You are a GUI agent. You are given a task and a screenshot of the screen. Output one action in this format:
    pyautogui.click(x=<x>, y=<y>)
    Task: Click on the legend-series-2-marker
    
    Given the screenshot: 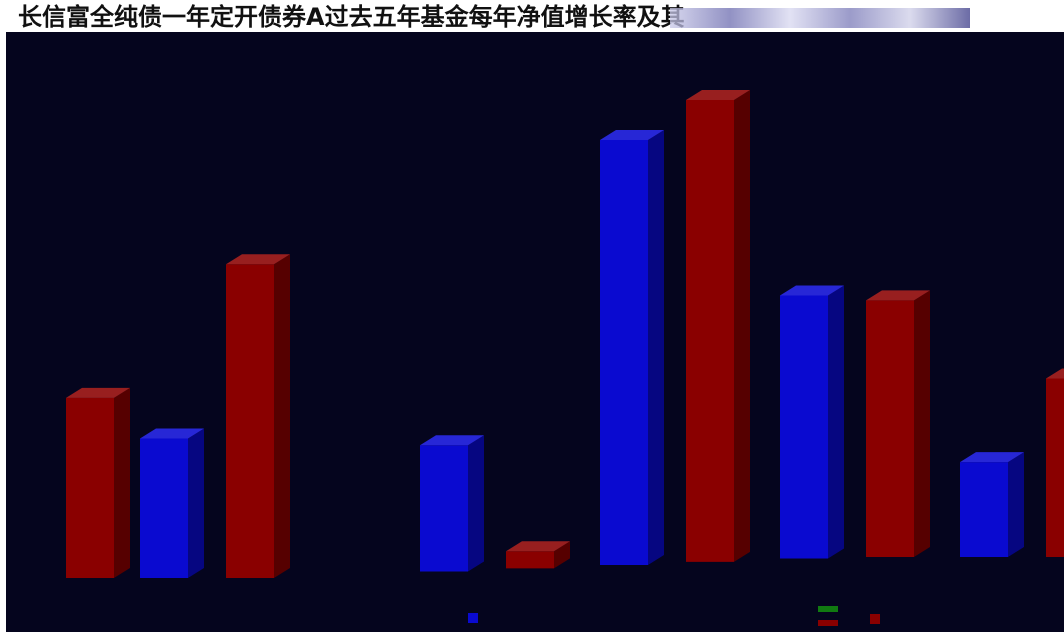 What is the action you would take?
    pyautogui.click(x=828, y=609)
    